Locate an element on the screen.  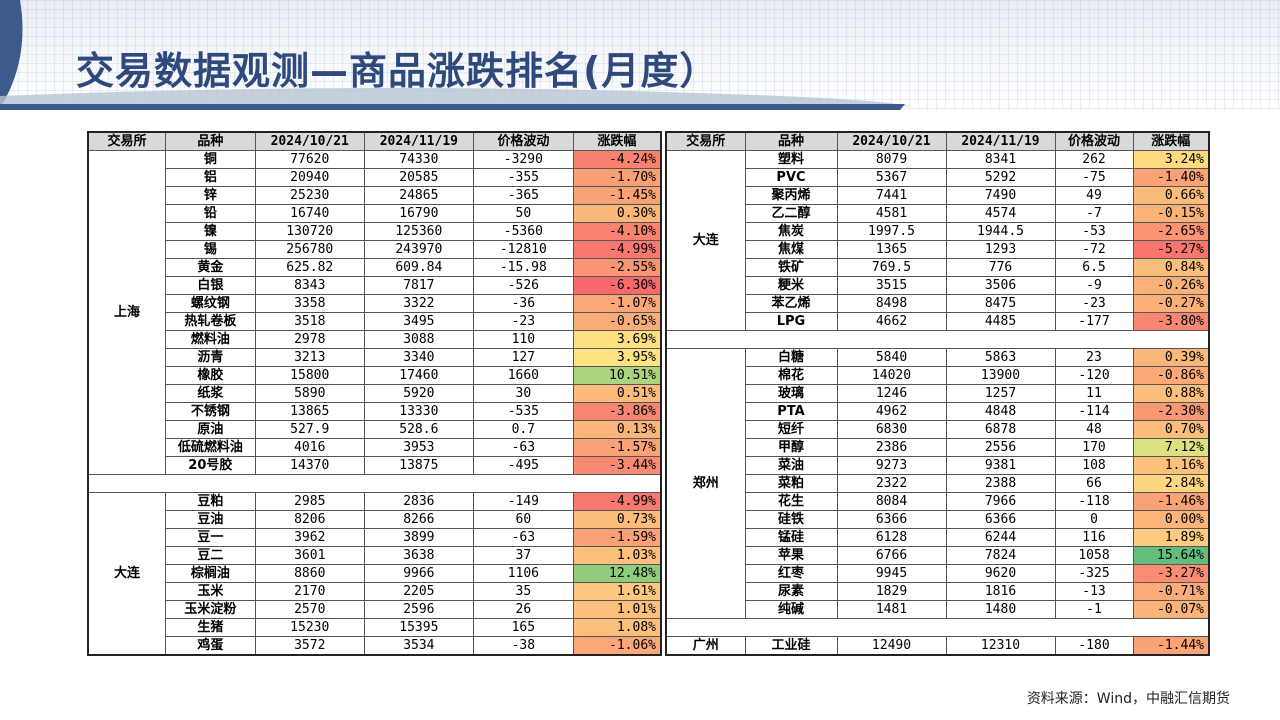
commodity-cell: 玉米 is located at coordinates (210, 591).